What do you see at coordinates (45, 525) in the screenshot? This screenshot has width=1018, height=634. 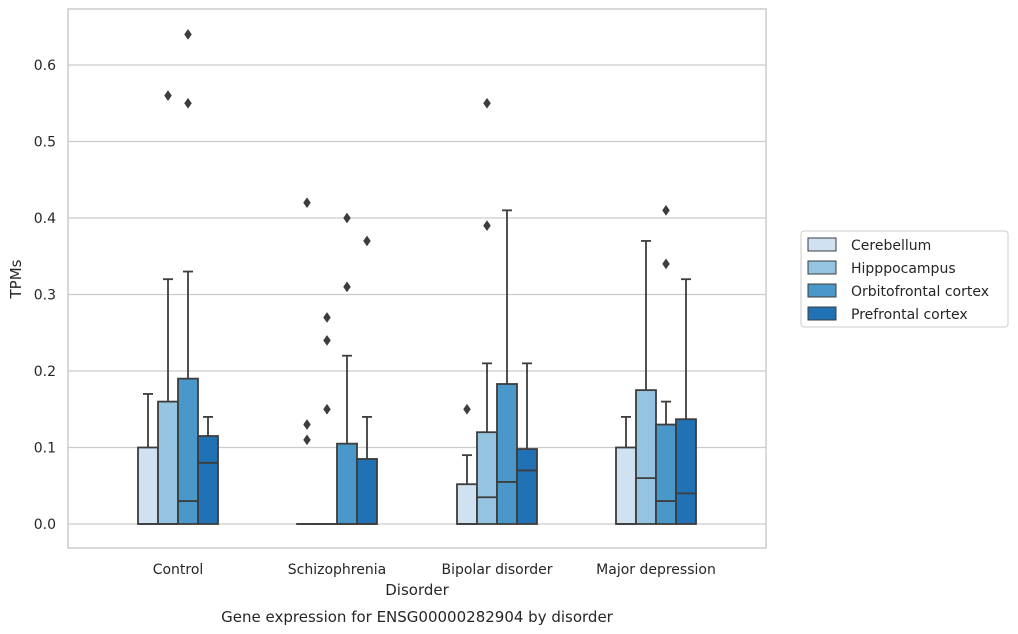 I see `y-tick-label: 0.0` at bounding box center [45, 525].